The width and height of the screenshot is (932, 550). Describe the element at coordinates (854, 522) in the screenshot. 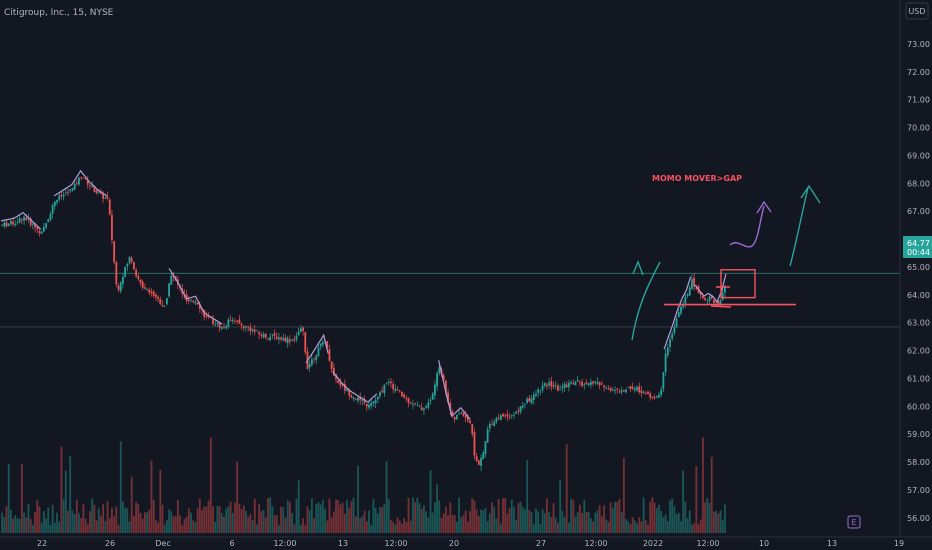

I see `earnings-badge` at that location.